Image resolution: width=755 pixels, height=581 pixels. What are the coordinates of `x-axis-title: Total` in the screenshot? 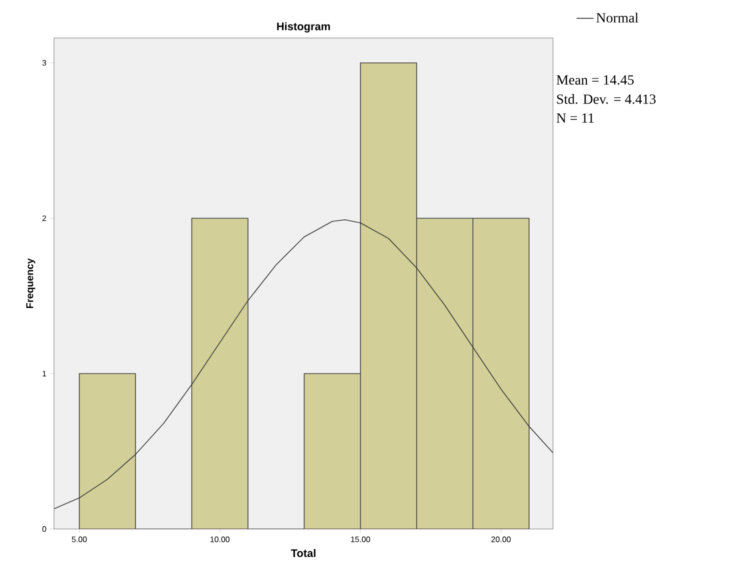 It's located at (303, 553).